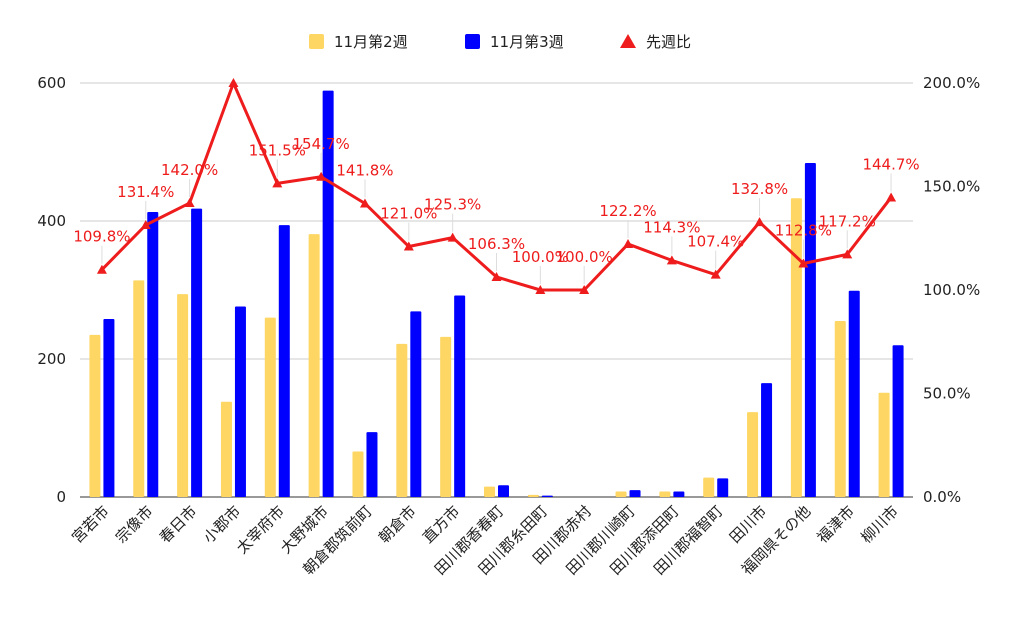 Image resolution: width=1024 pixels, height=633 pixels. Describe the element at coordinates (364, 170) in the screenshot. I see `ratio-data-label: 141.8%` at that location.